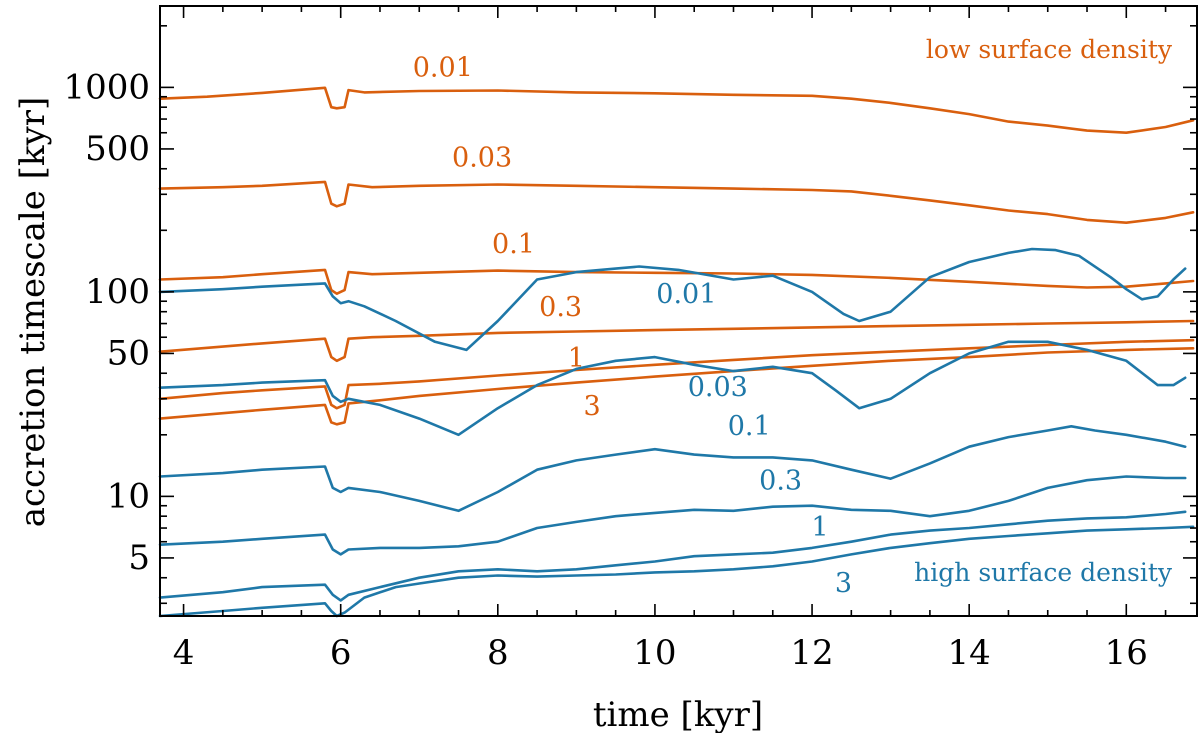  I want to click on curve-low-0p03, so click(676, 202).